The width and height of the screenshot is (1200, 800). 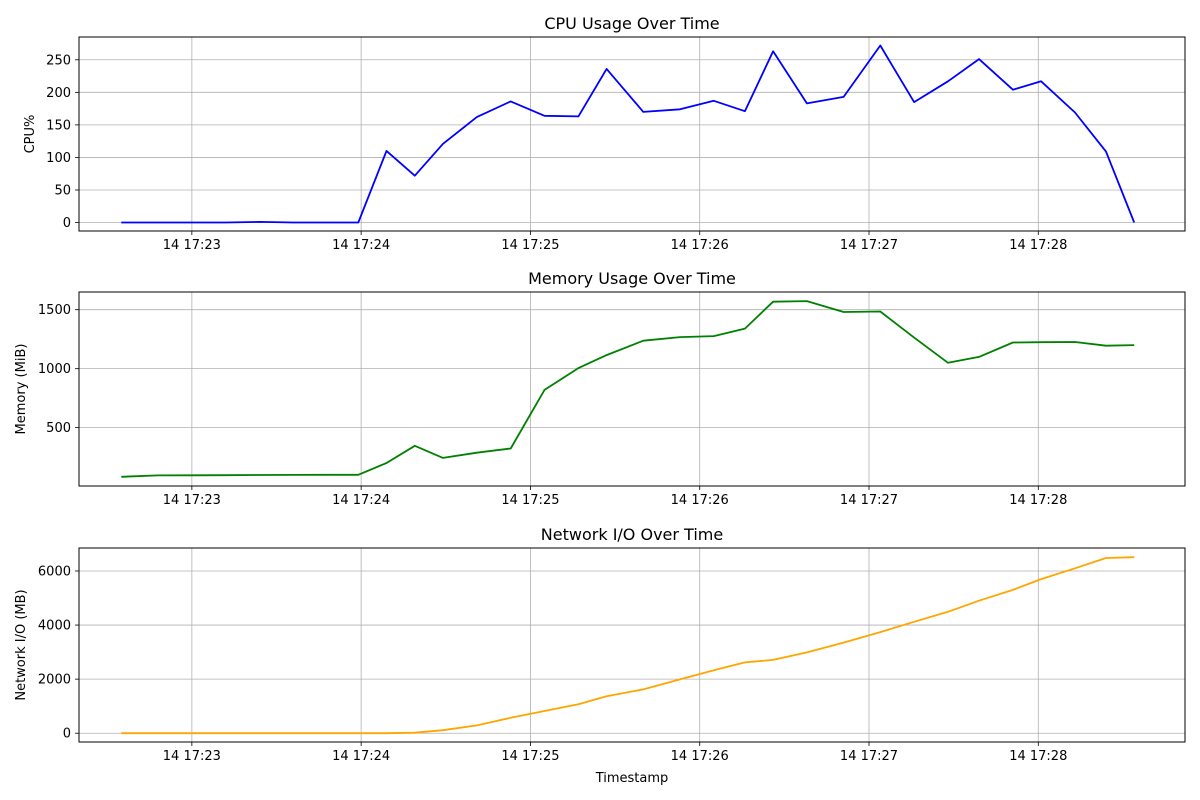 I want to click on y-tick-label: 200, so click(x=58, y=93).